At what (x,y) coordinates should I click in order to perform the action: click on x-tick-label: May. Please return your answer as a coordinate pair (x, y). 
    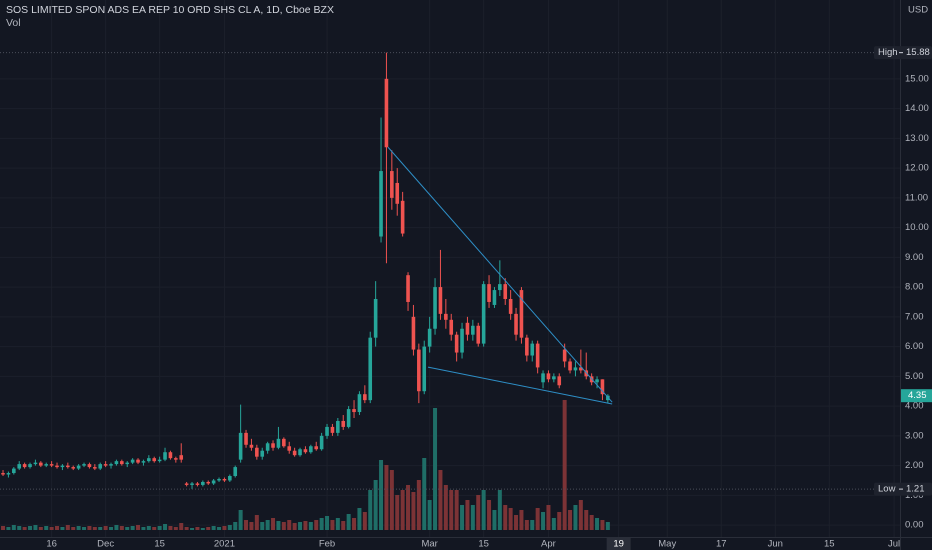
    Looking at the image, I should click on (667, 544).